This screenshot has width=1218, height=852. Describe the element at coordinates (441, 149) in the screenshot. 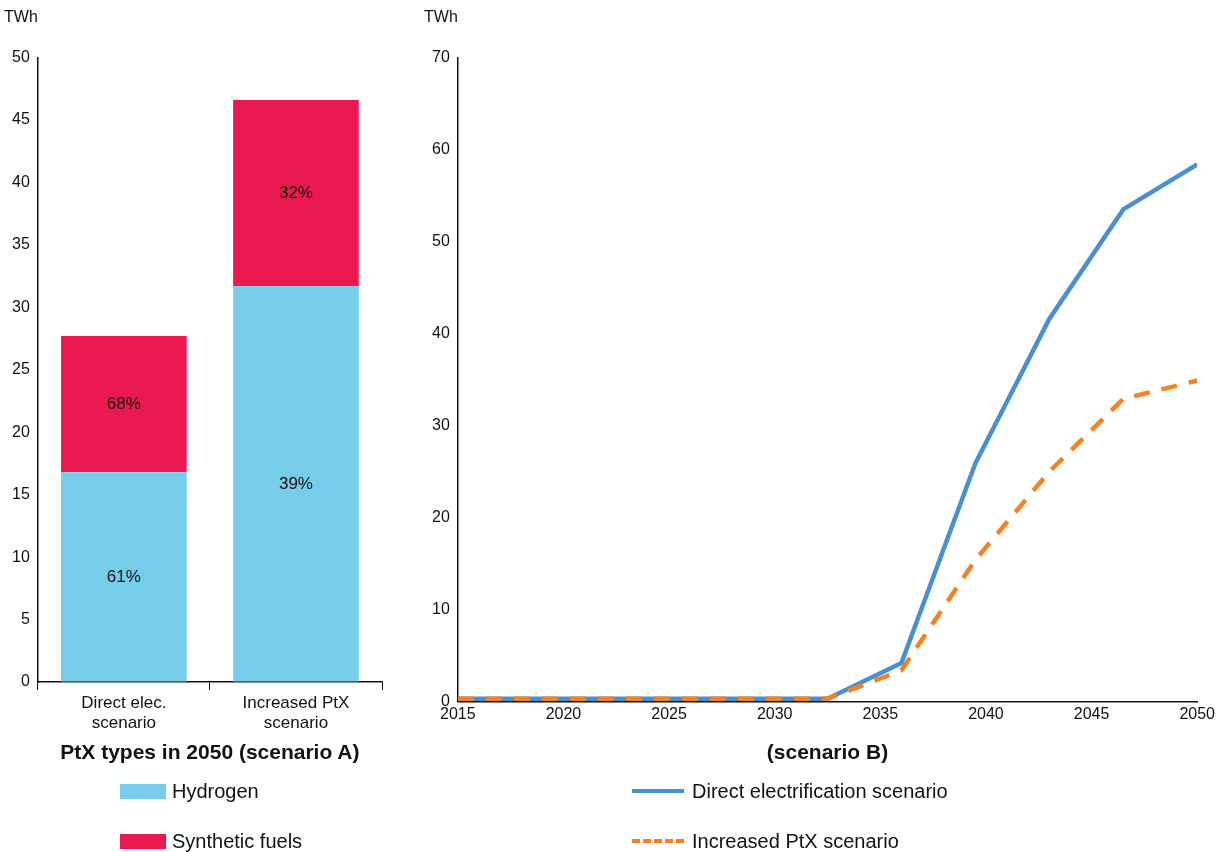

I see `y-tick-label: 60` at that location.